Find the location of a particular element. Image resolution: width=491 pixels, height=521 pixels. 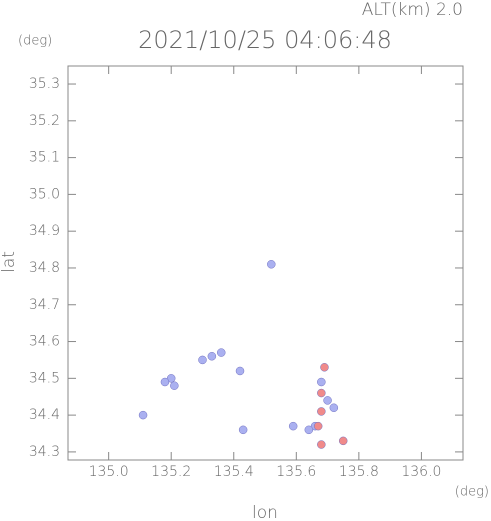

y-tick-label: 34.5 is located at coordinates (44, 378).